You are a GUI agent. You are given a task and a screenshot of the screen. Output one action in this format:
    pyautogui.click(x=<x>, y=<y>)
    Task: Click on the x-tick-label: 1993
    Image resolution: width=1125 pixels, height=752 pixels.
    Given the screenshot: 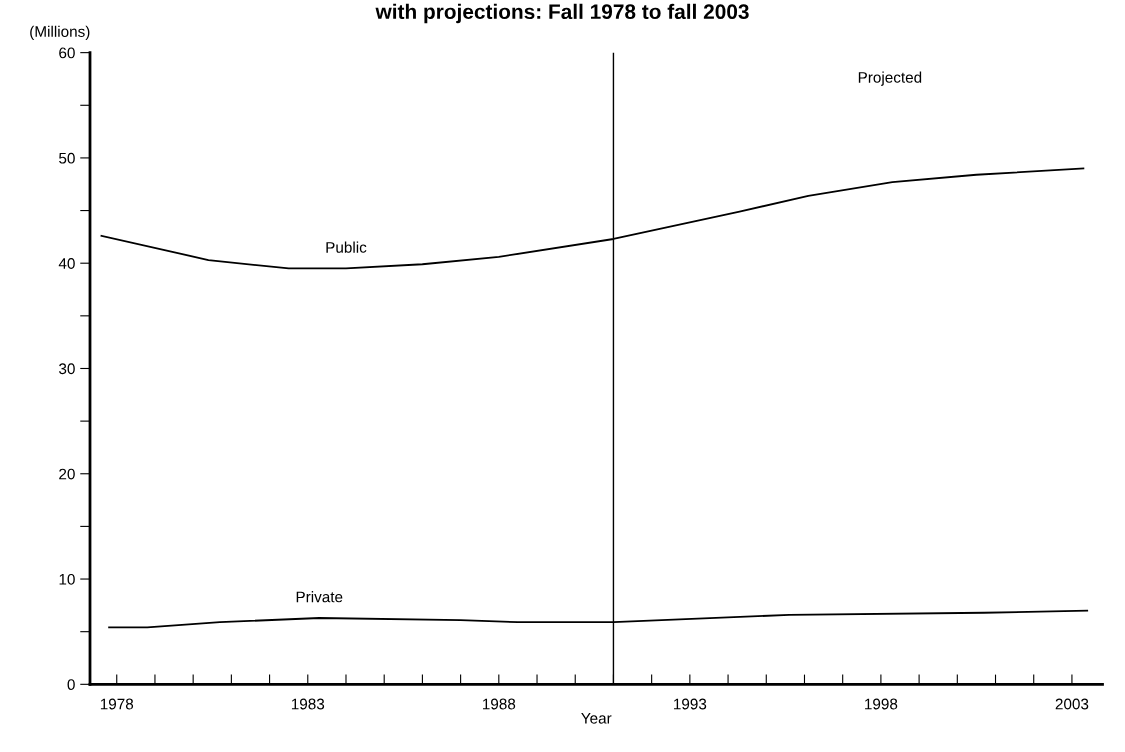 What is the action you would take?
    pyautogui.click(x=690, y=704)
    